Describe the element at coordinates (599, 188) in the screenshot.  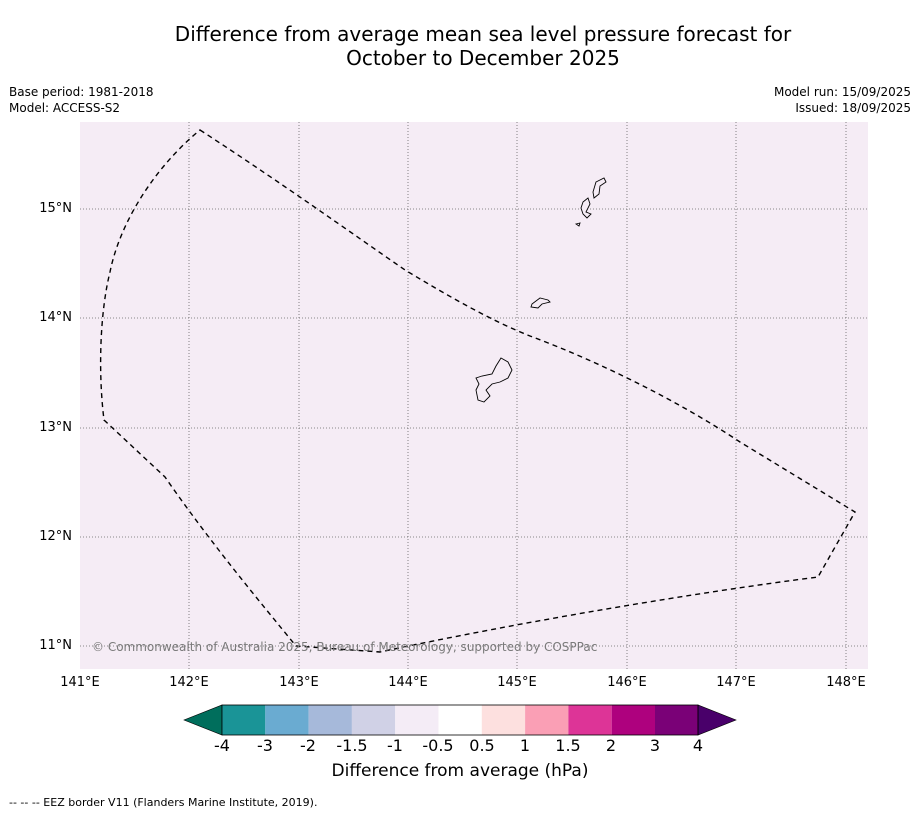
I see `saipan-island` at that location.